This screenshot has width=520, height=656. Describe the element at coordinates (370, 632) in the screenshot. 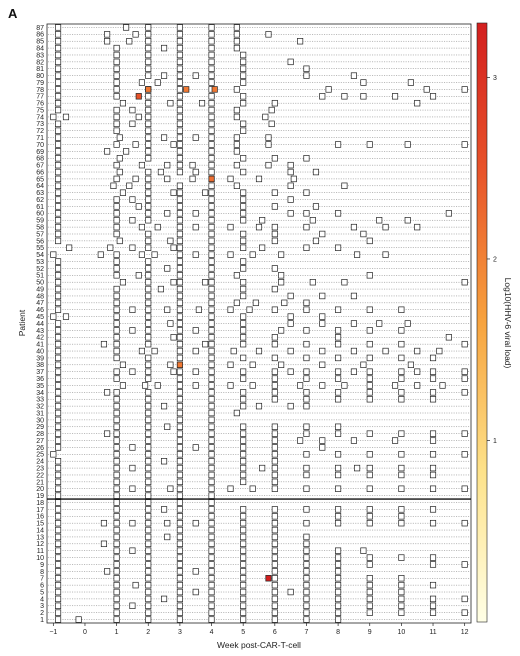

I see `x-tick-9: 9` at that location.